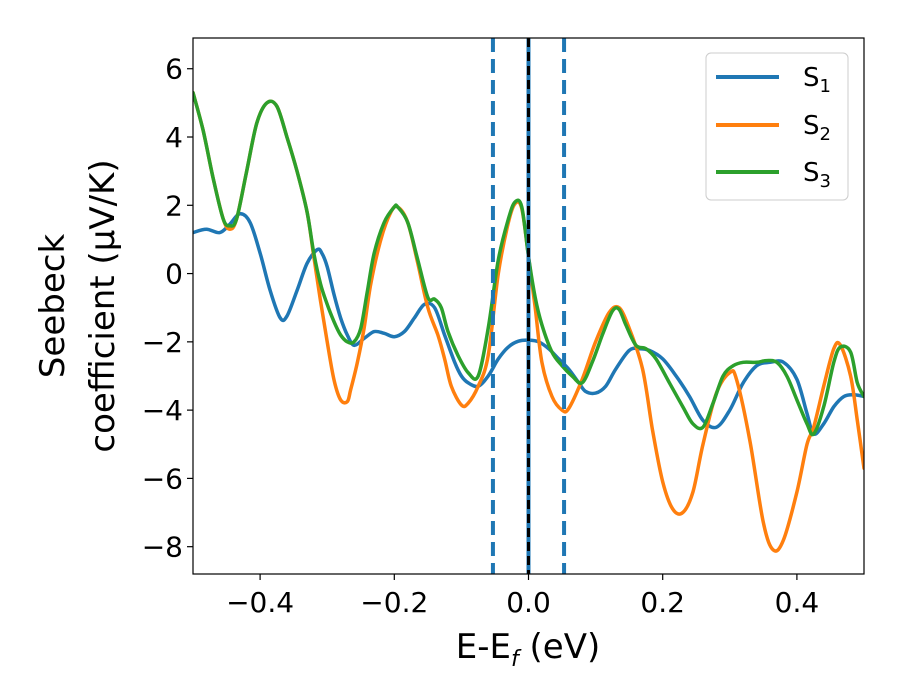 The width and height of the screenshot is (900, 700). I want to click on x-axis-title-suffix: (eV), so click(560, 647).